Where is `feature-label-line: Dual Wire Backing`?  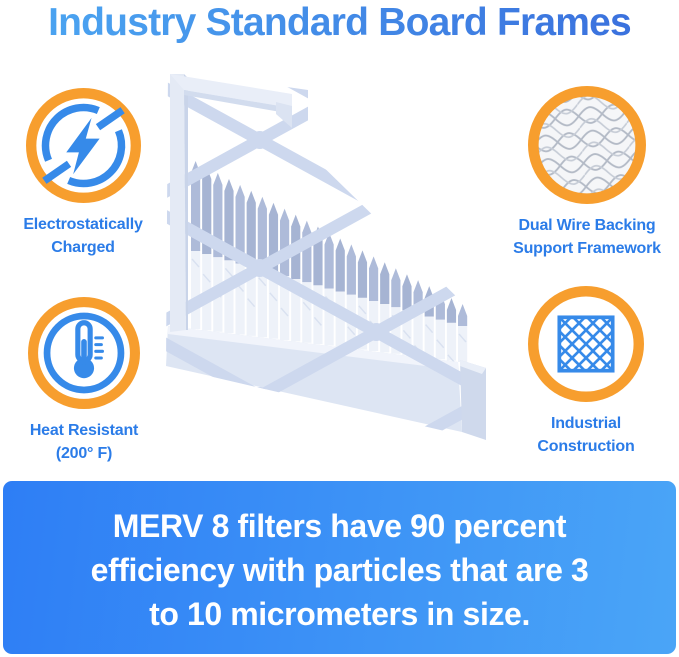 feature-label-line: Dual Wire Backing is located at coordinates (587, 225).